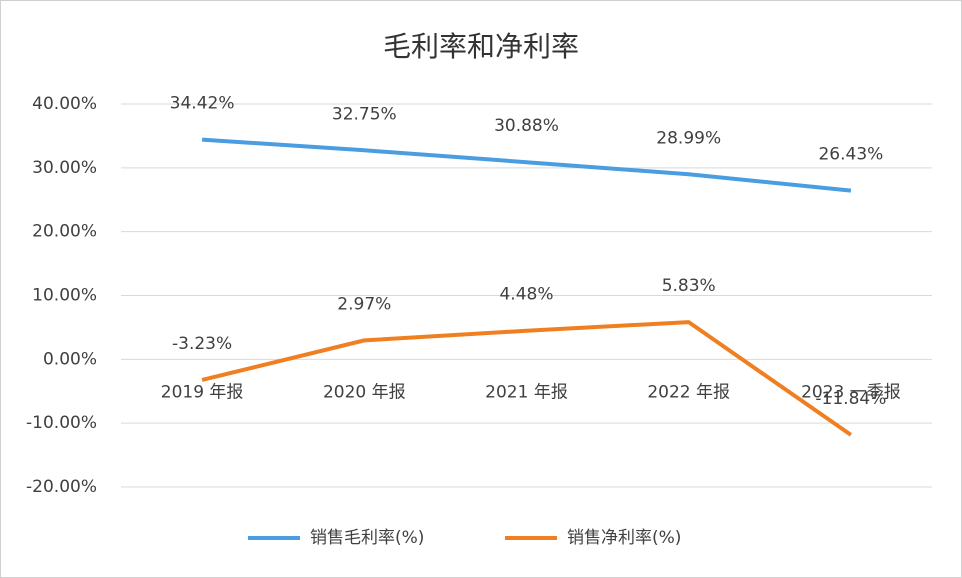 This screenshot has height=578, width=962. What do you see at coordinates (526, 295) in the screenshot?
I see `data-label: 4.48%` at bounding box center [526, 295].